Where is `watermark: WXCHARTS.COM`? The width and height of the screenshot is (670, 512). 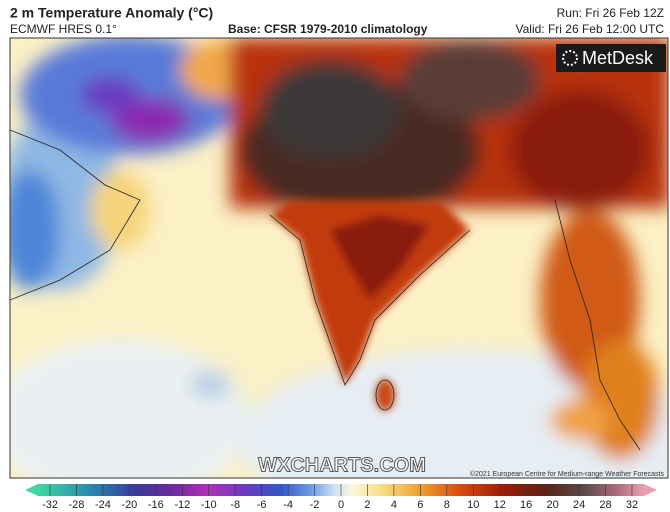
watermark: WXCHARTS.COM is located at coordinates (342, 465).